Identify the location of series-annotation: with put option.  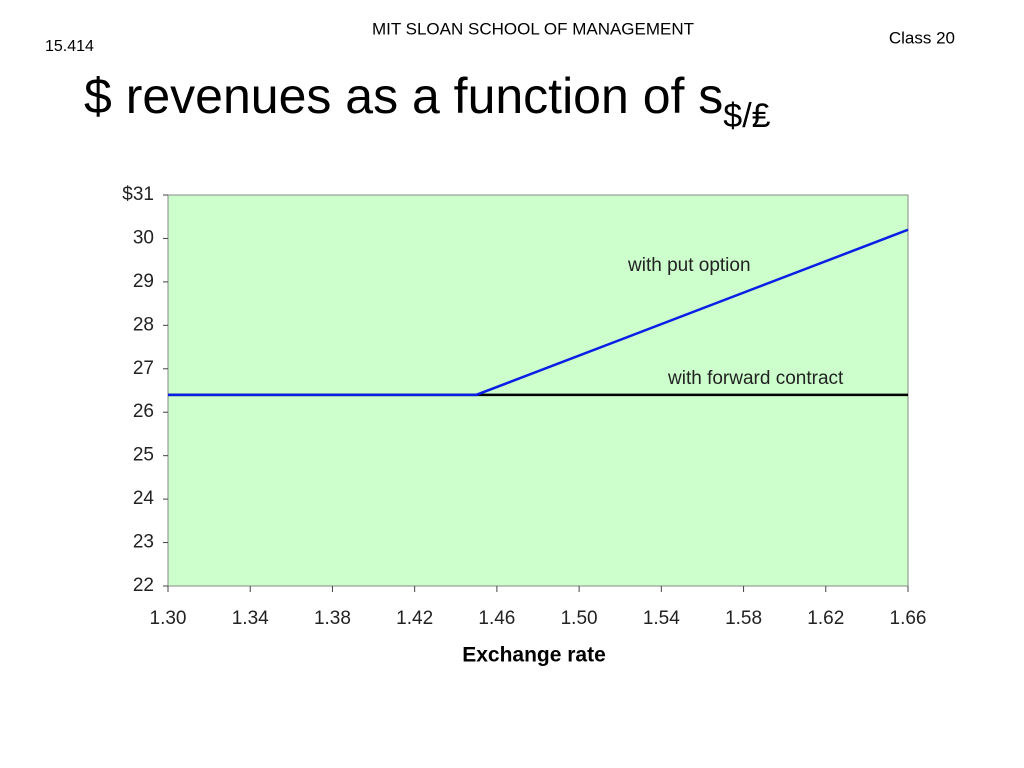
(689, 265).